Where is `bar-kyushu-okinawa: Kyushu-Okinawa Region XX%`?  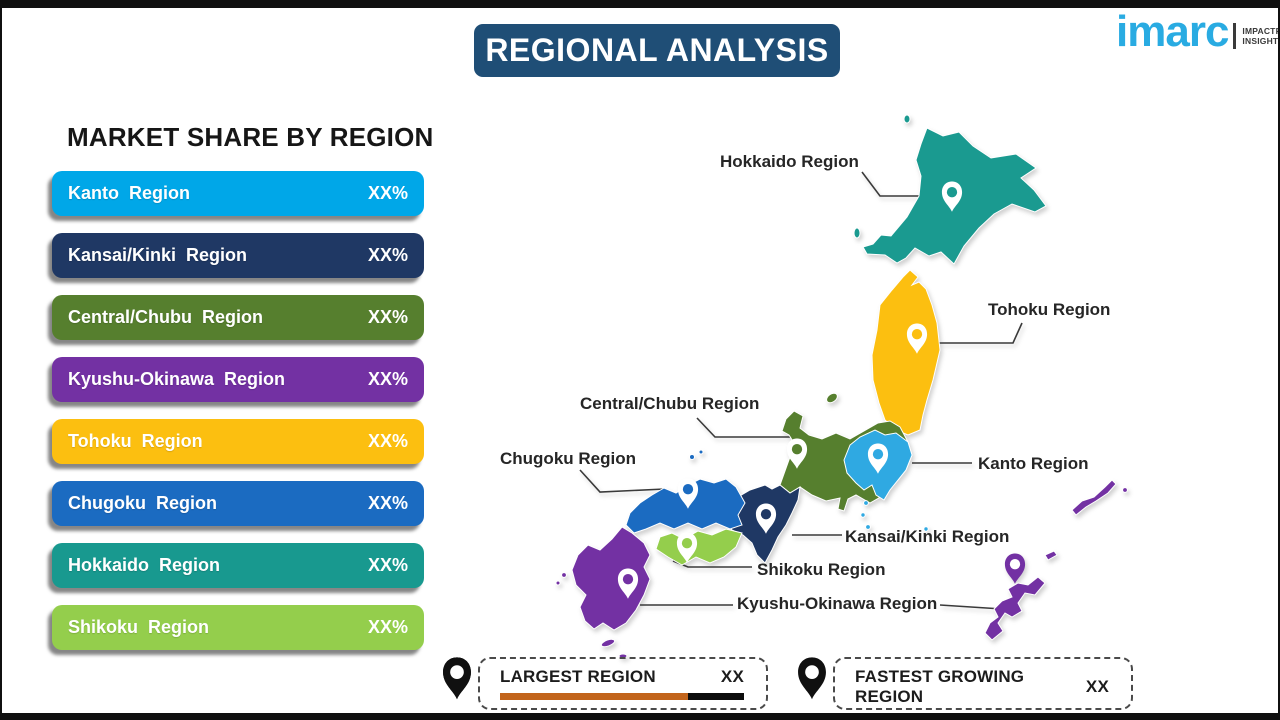
bar-kyushu-okinawa: Kyushu-Okinawa Region XX% is located at coordinates (238, 379).